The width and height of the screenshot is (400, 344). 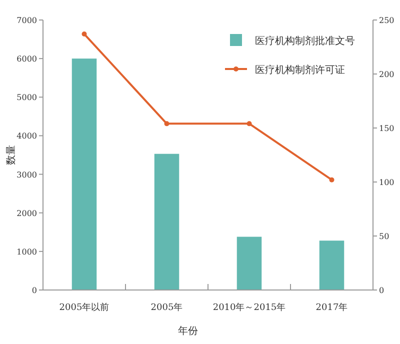 What do you see at coordinates (11, 155) in the screenshot?
I see `y-axis-title: 数量` at bounding box center [11, 155].